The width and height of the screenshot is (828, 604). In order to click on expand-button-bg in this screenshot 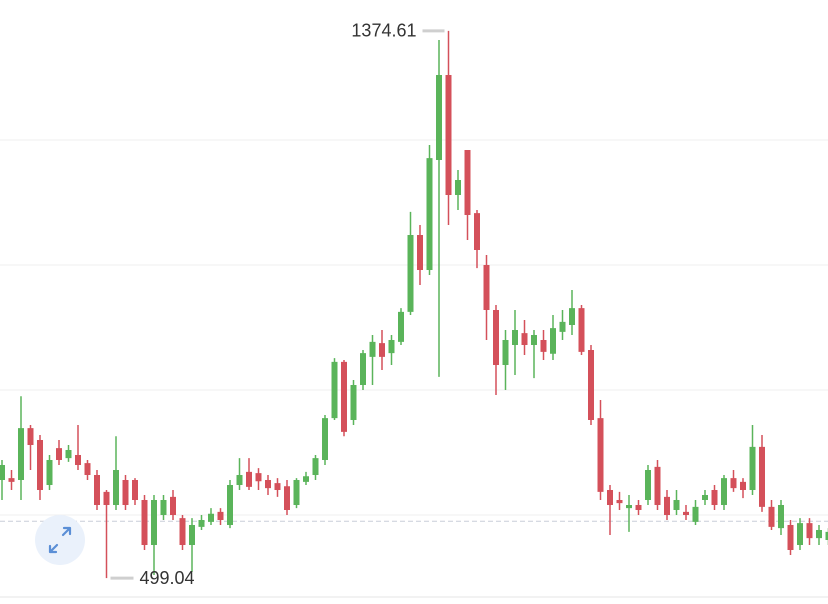, I will do `click(60, 540)`.